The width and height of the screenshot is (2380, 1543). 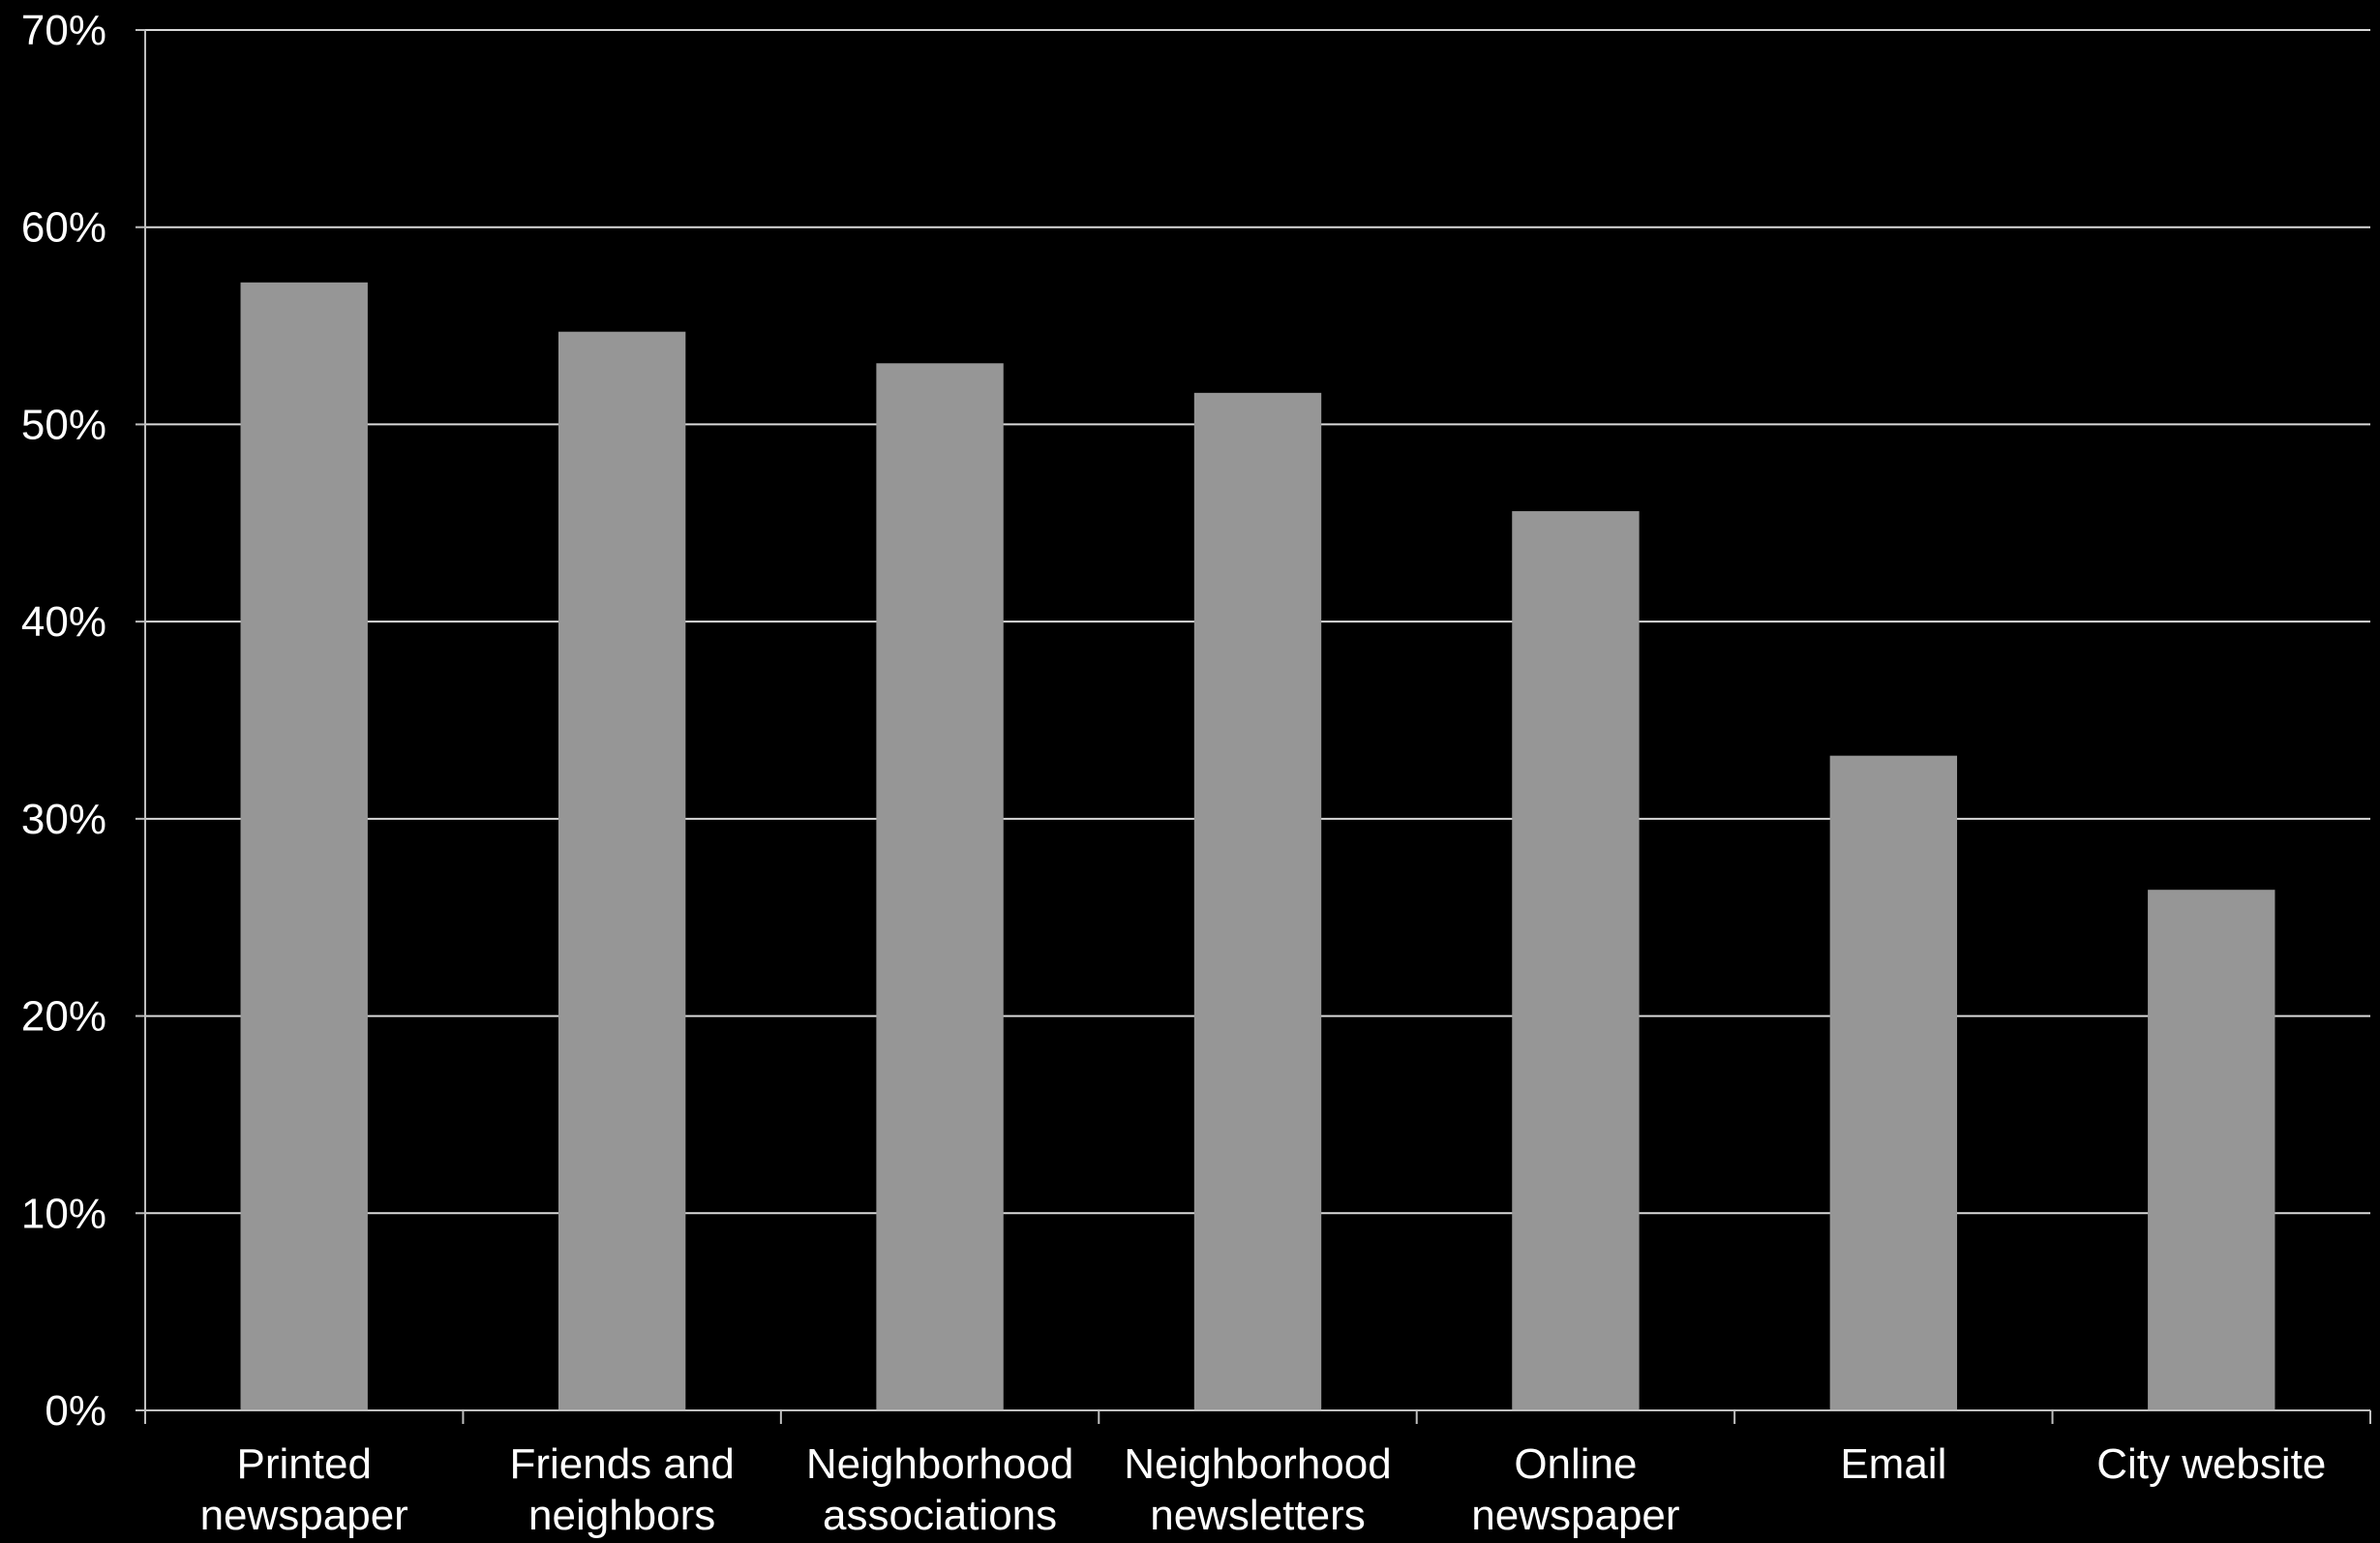 I want to click on y-tick-labels: 0% 10% 20% 30% 40% 50% 60% 70%, so click(x=64, y=721).